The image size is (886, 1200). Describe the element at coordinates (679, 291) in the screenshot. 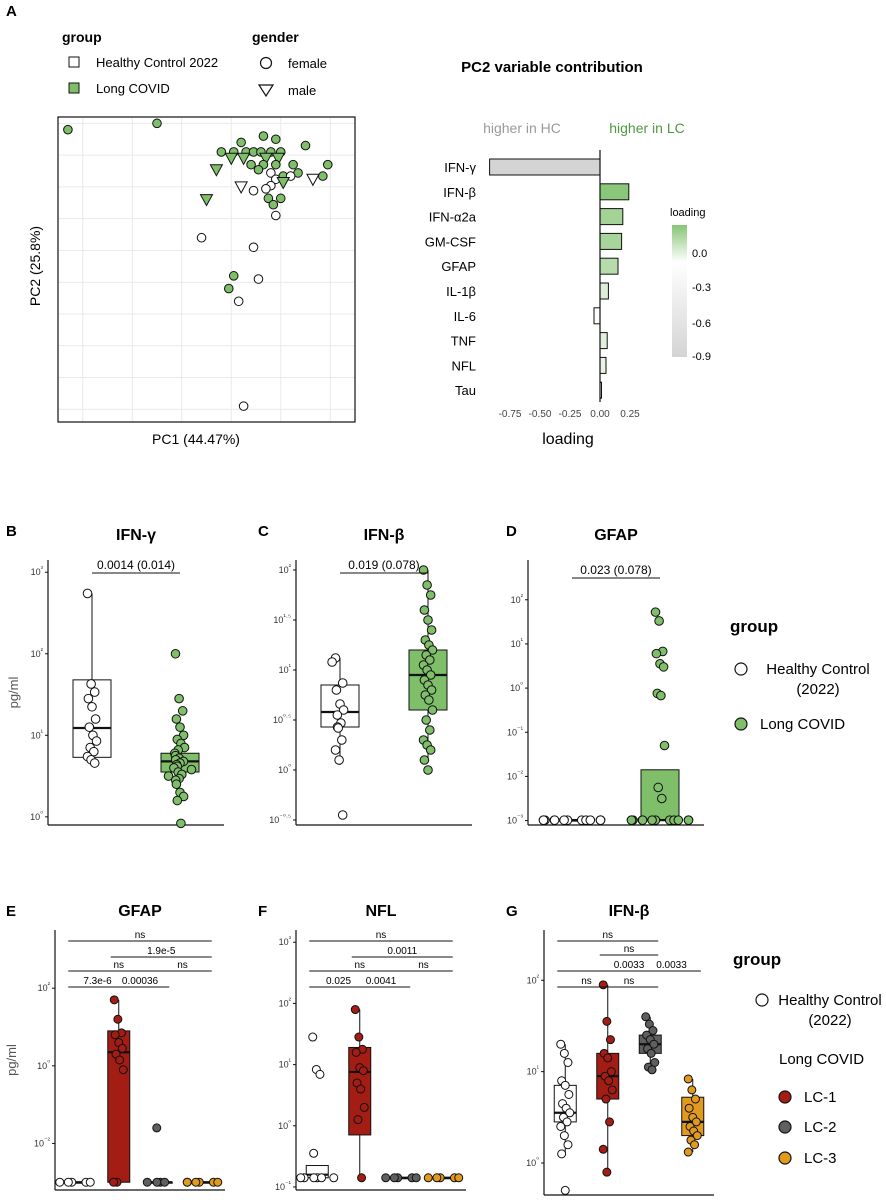

I see `colorbar` at that location.